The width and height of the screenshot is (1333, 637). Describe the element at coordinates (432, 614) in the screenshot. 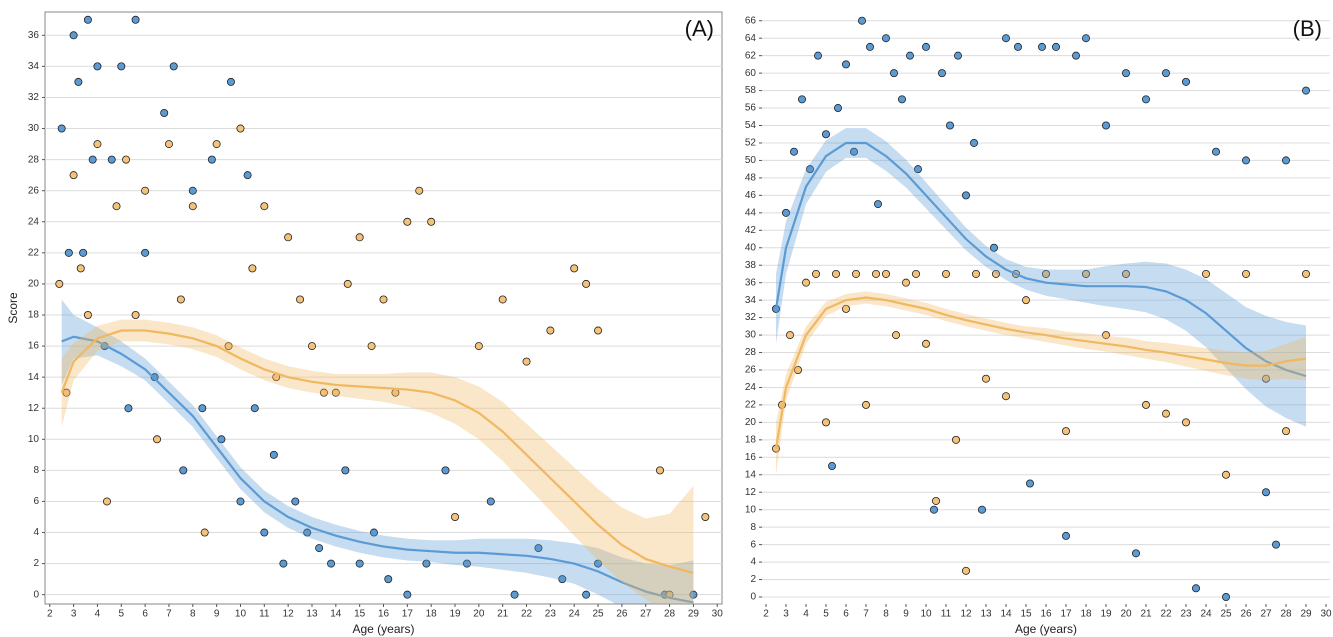

I see `x-tick-label: 18` at that location.